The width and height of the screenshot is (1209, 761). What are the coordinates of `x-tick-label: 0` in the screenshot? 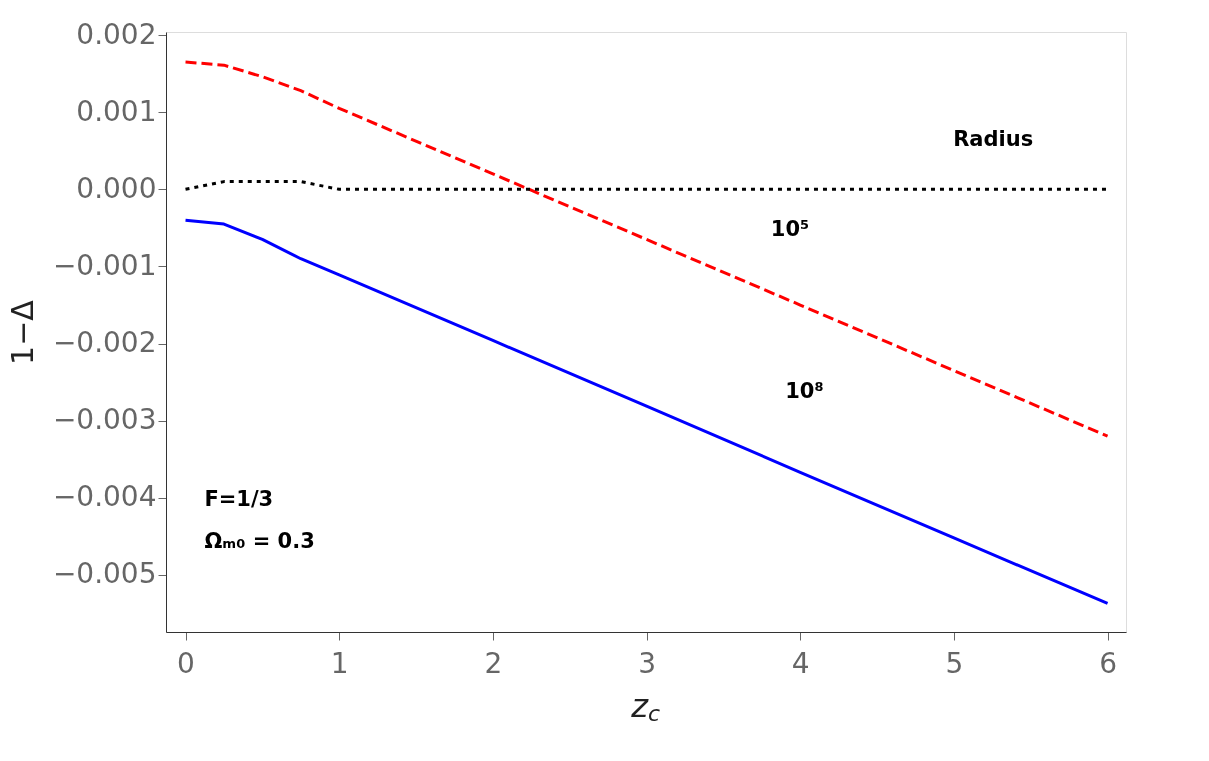 It's located at (186, 663).